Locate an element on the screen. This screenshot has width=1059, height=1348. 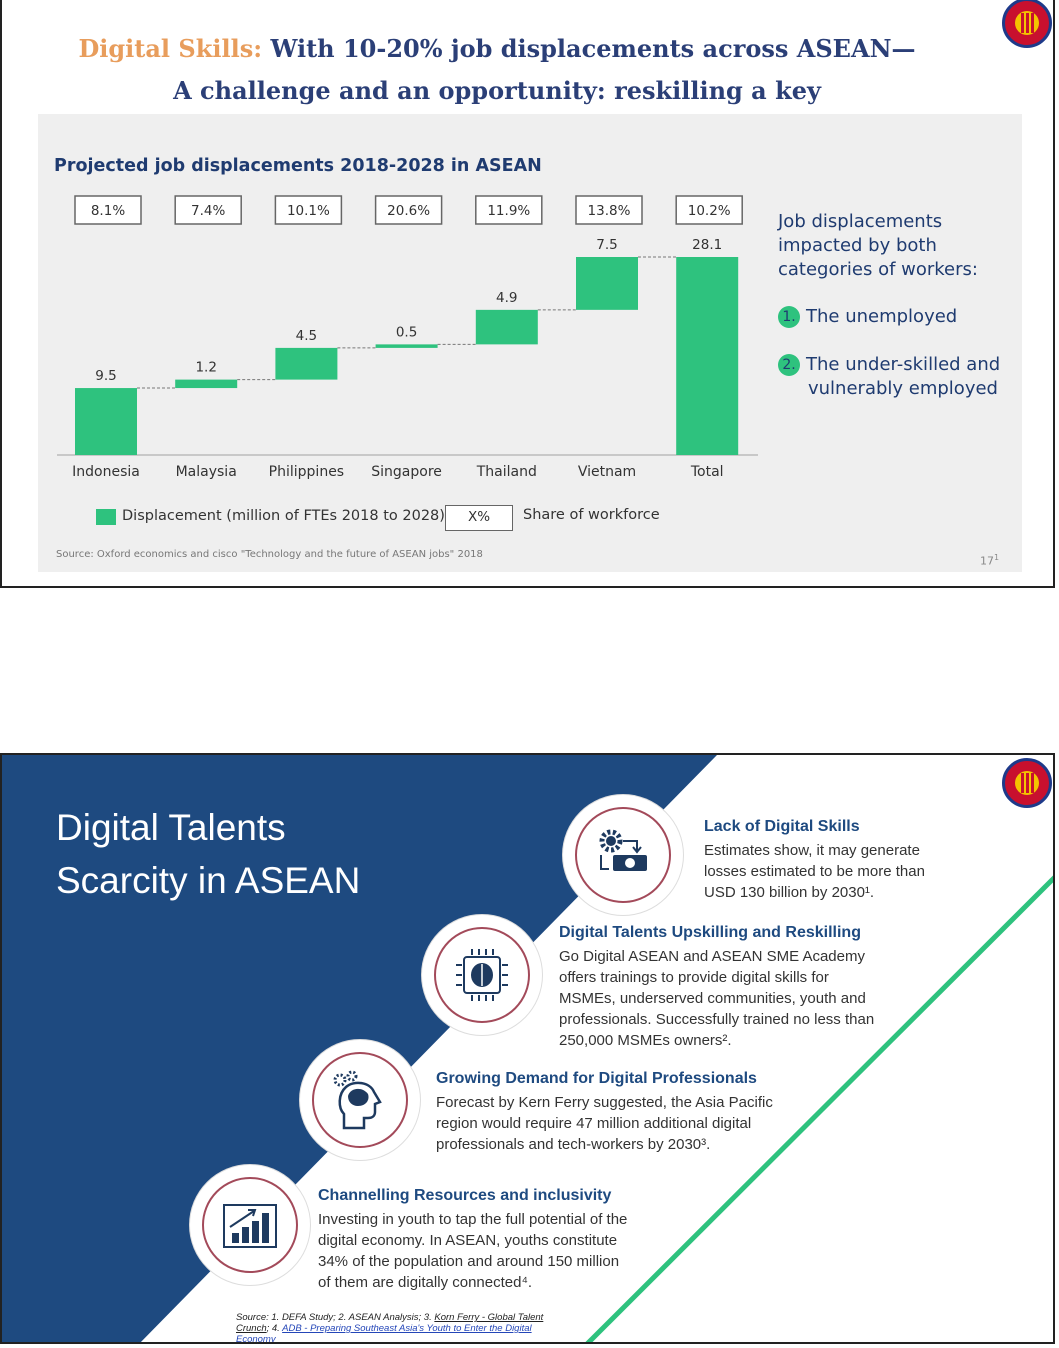
legend-swatch is located at coordinates (106, 517).